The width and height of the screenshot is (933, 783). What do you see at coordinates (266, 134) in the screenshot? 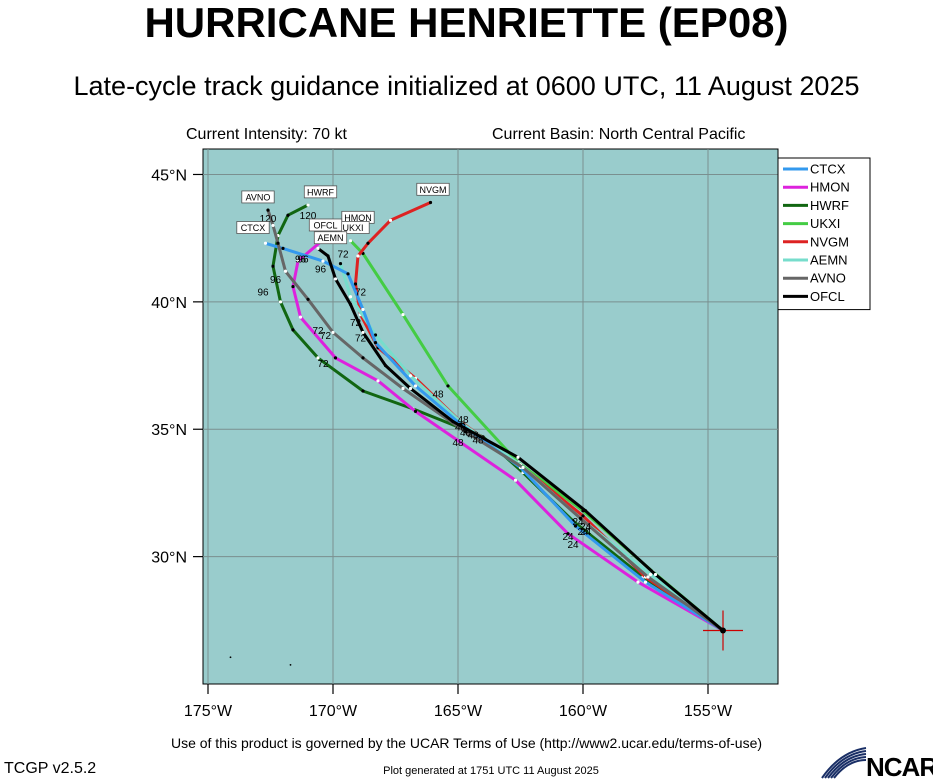
I see `current-intensity: Current Intensity: 70 kt` at bounding box center [266, 134].